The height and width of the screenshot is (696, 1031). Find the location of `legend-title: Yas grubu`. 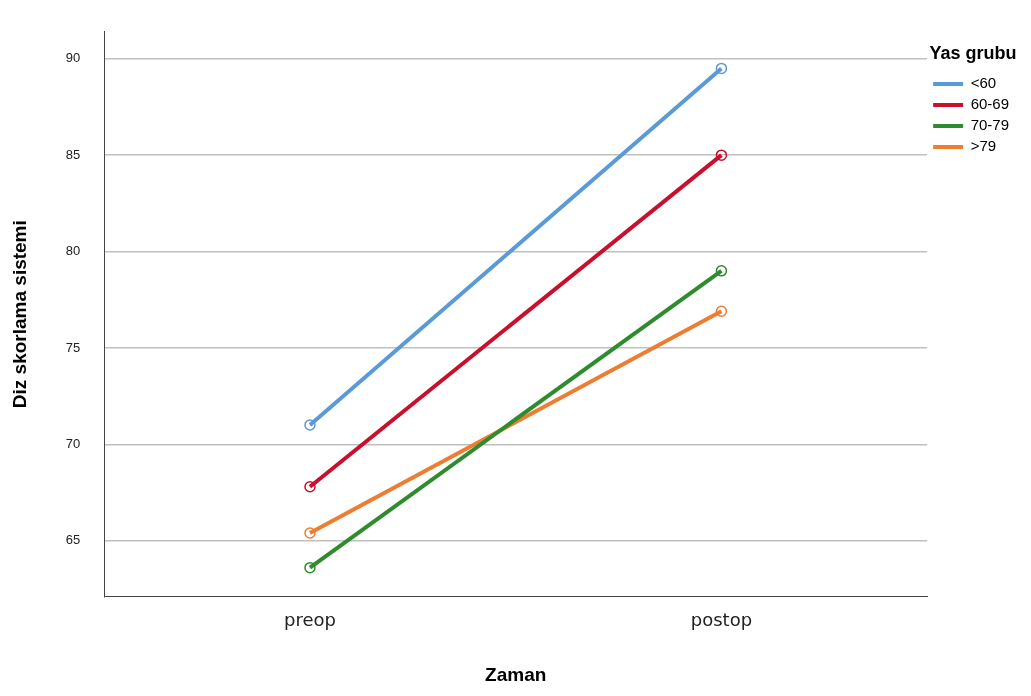

legend-title: Yas grubu is located at coordinates (973, 52).